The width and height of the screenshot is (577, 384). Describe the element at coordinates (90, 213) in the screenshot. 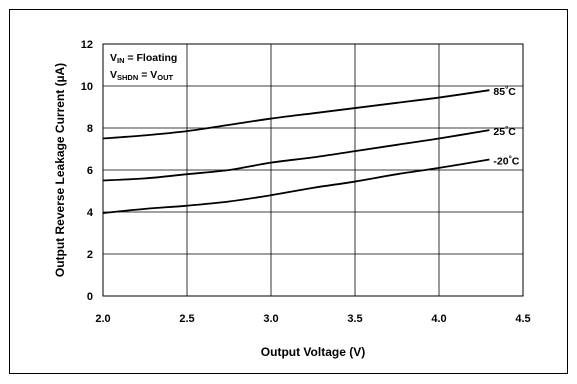

I see `y-tick-label: 4` at that location.